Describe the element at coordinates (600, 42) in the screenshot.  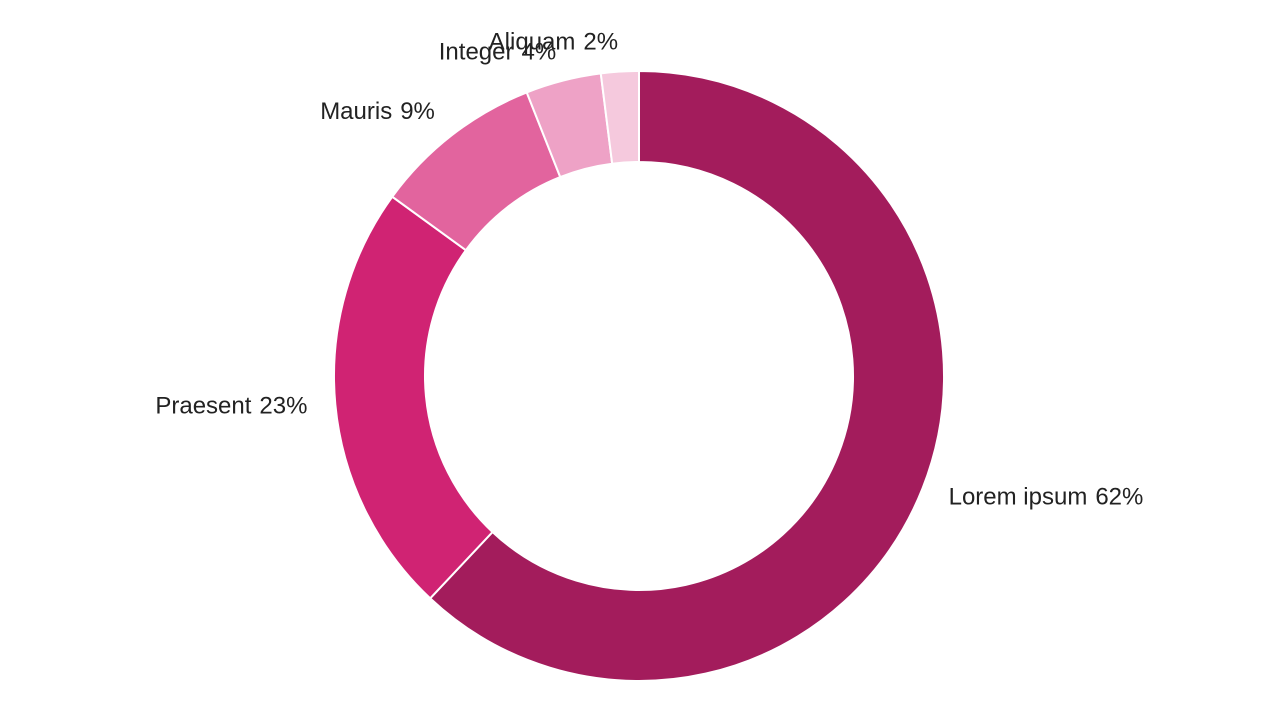
I see `value-label: 2%` at that location.